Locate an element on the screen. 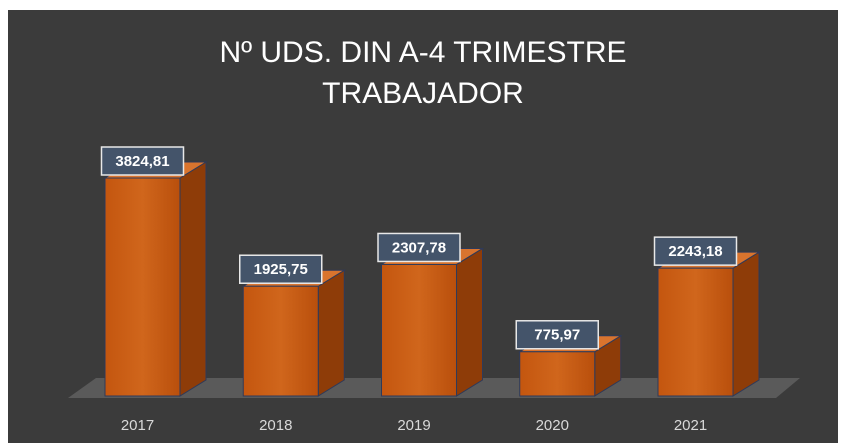  x-tick-label: 2020 is located at coordinates (552, 425).